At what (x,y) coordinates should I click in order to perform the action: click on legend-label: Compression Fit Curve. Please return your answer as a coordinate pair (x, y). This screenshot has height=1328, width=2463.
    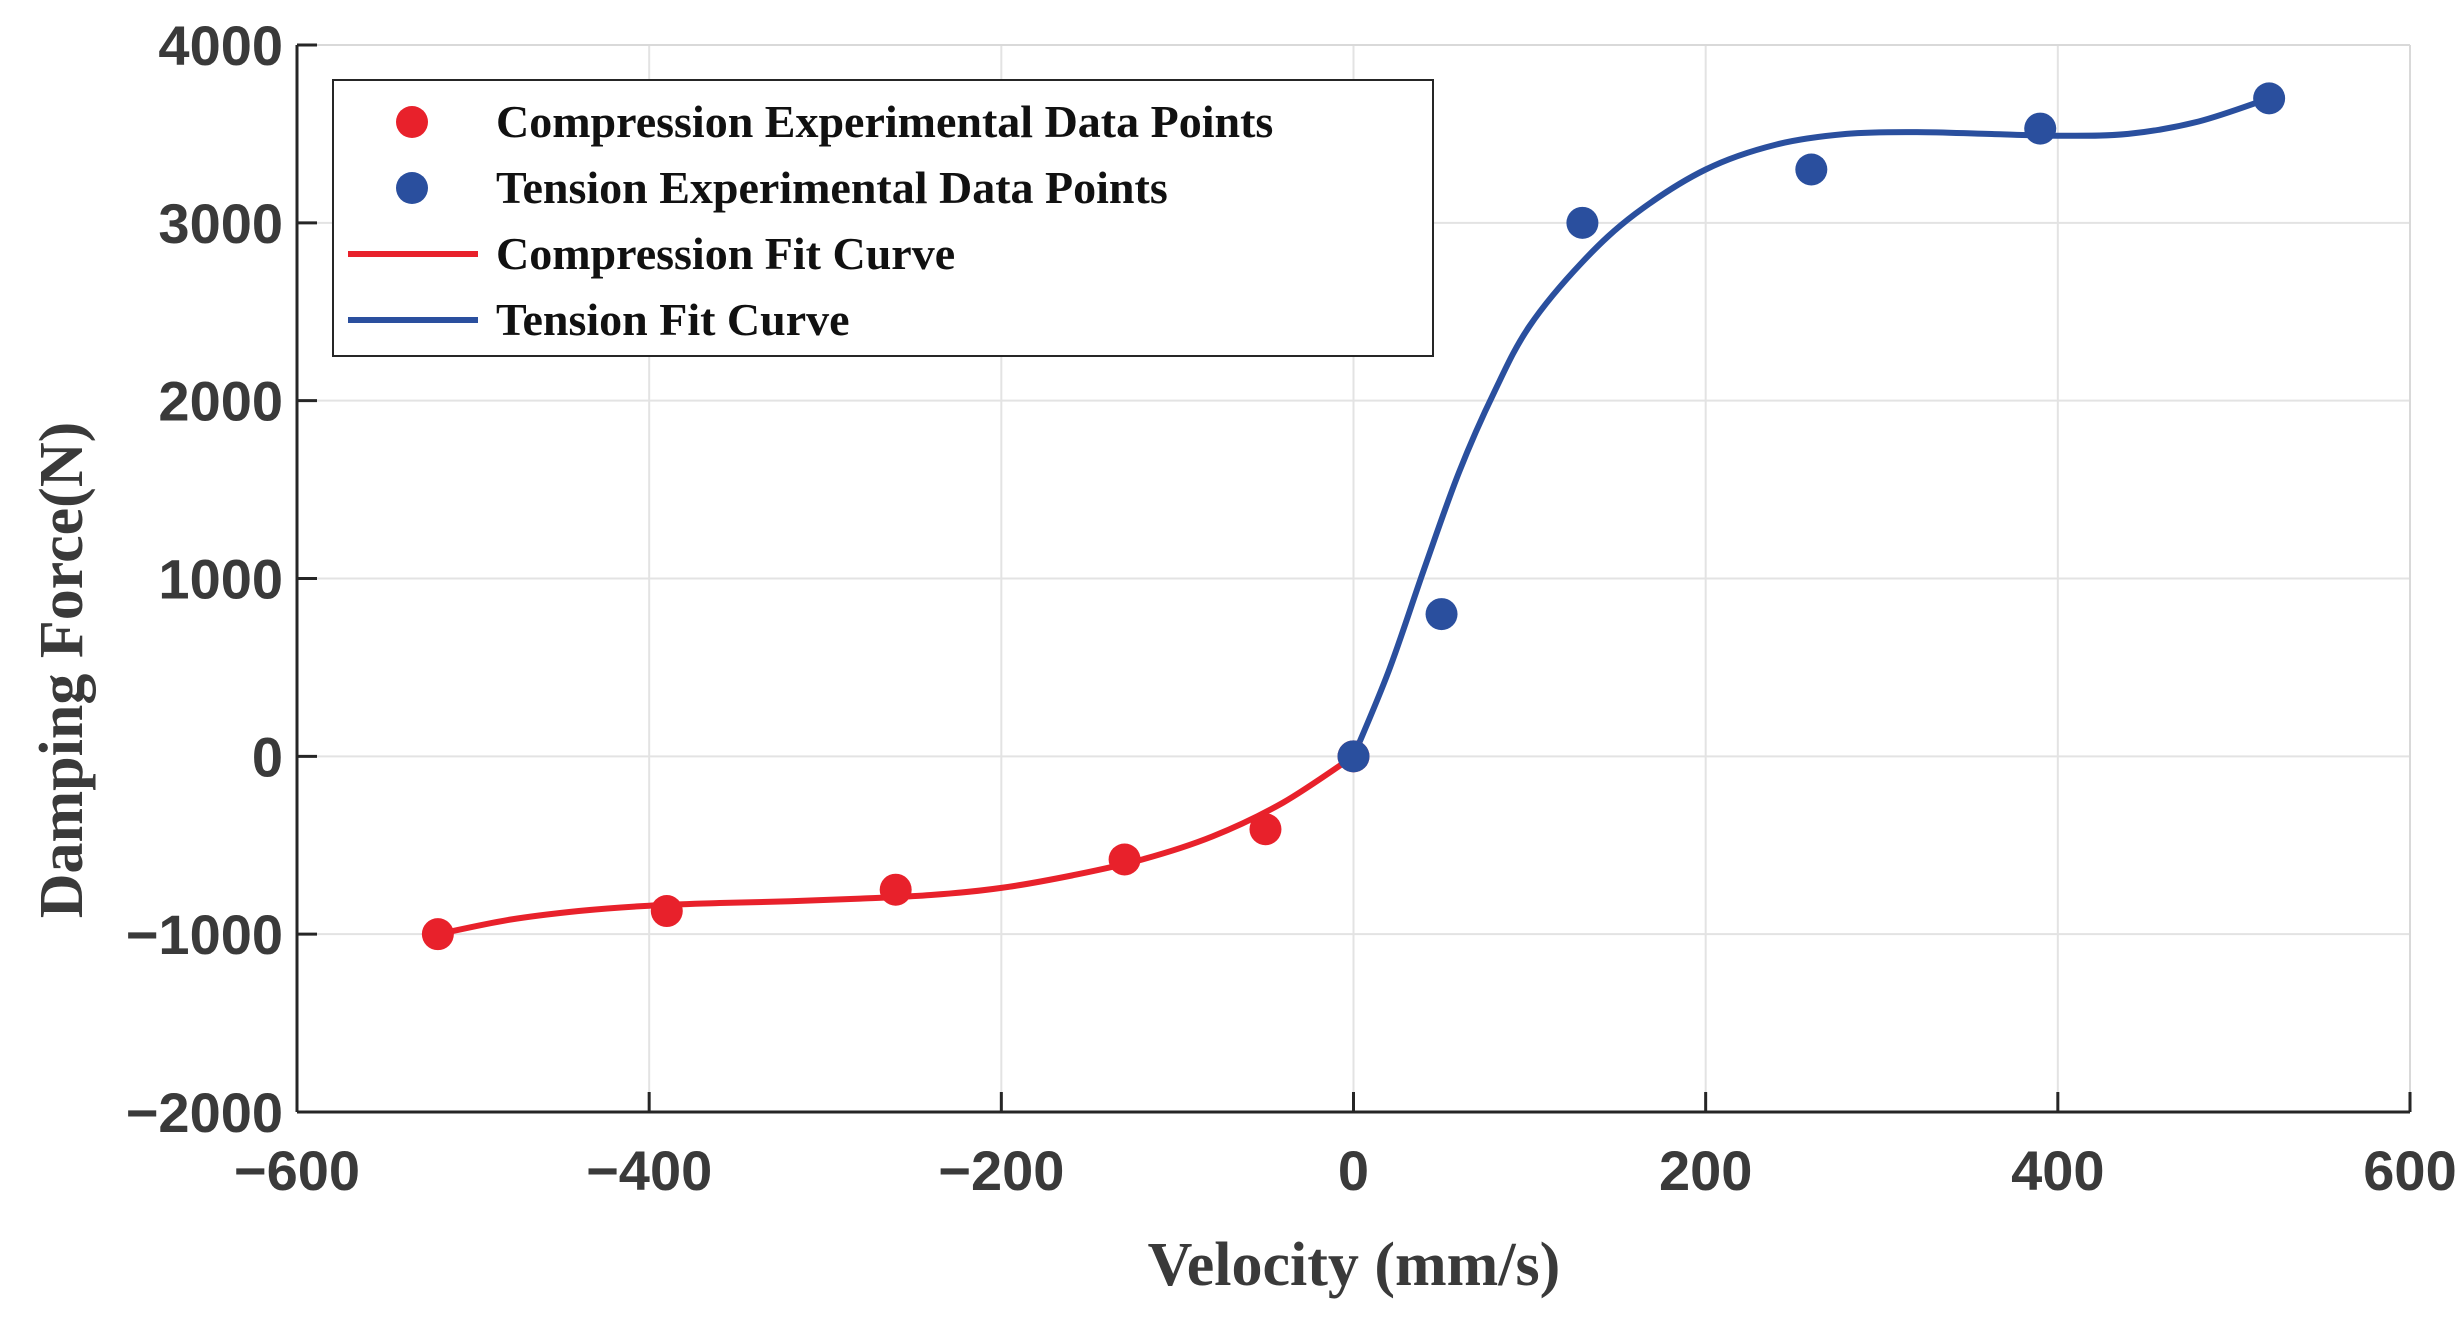
    Looking at the image, I should click on (725, 253).